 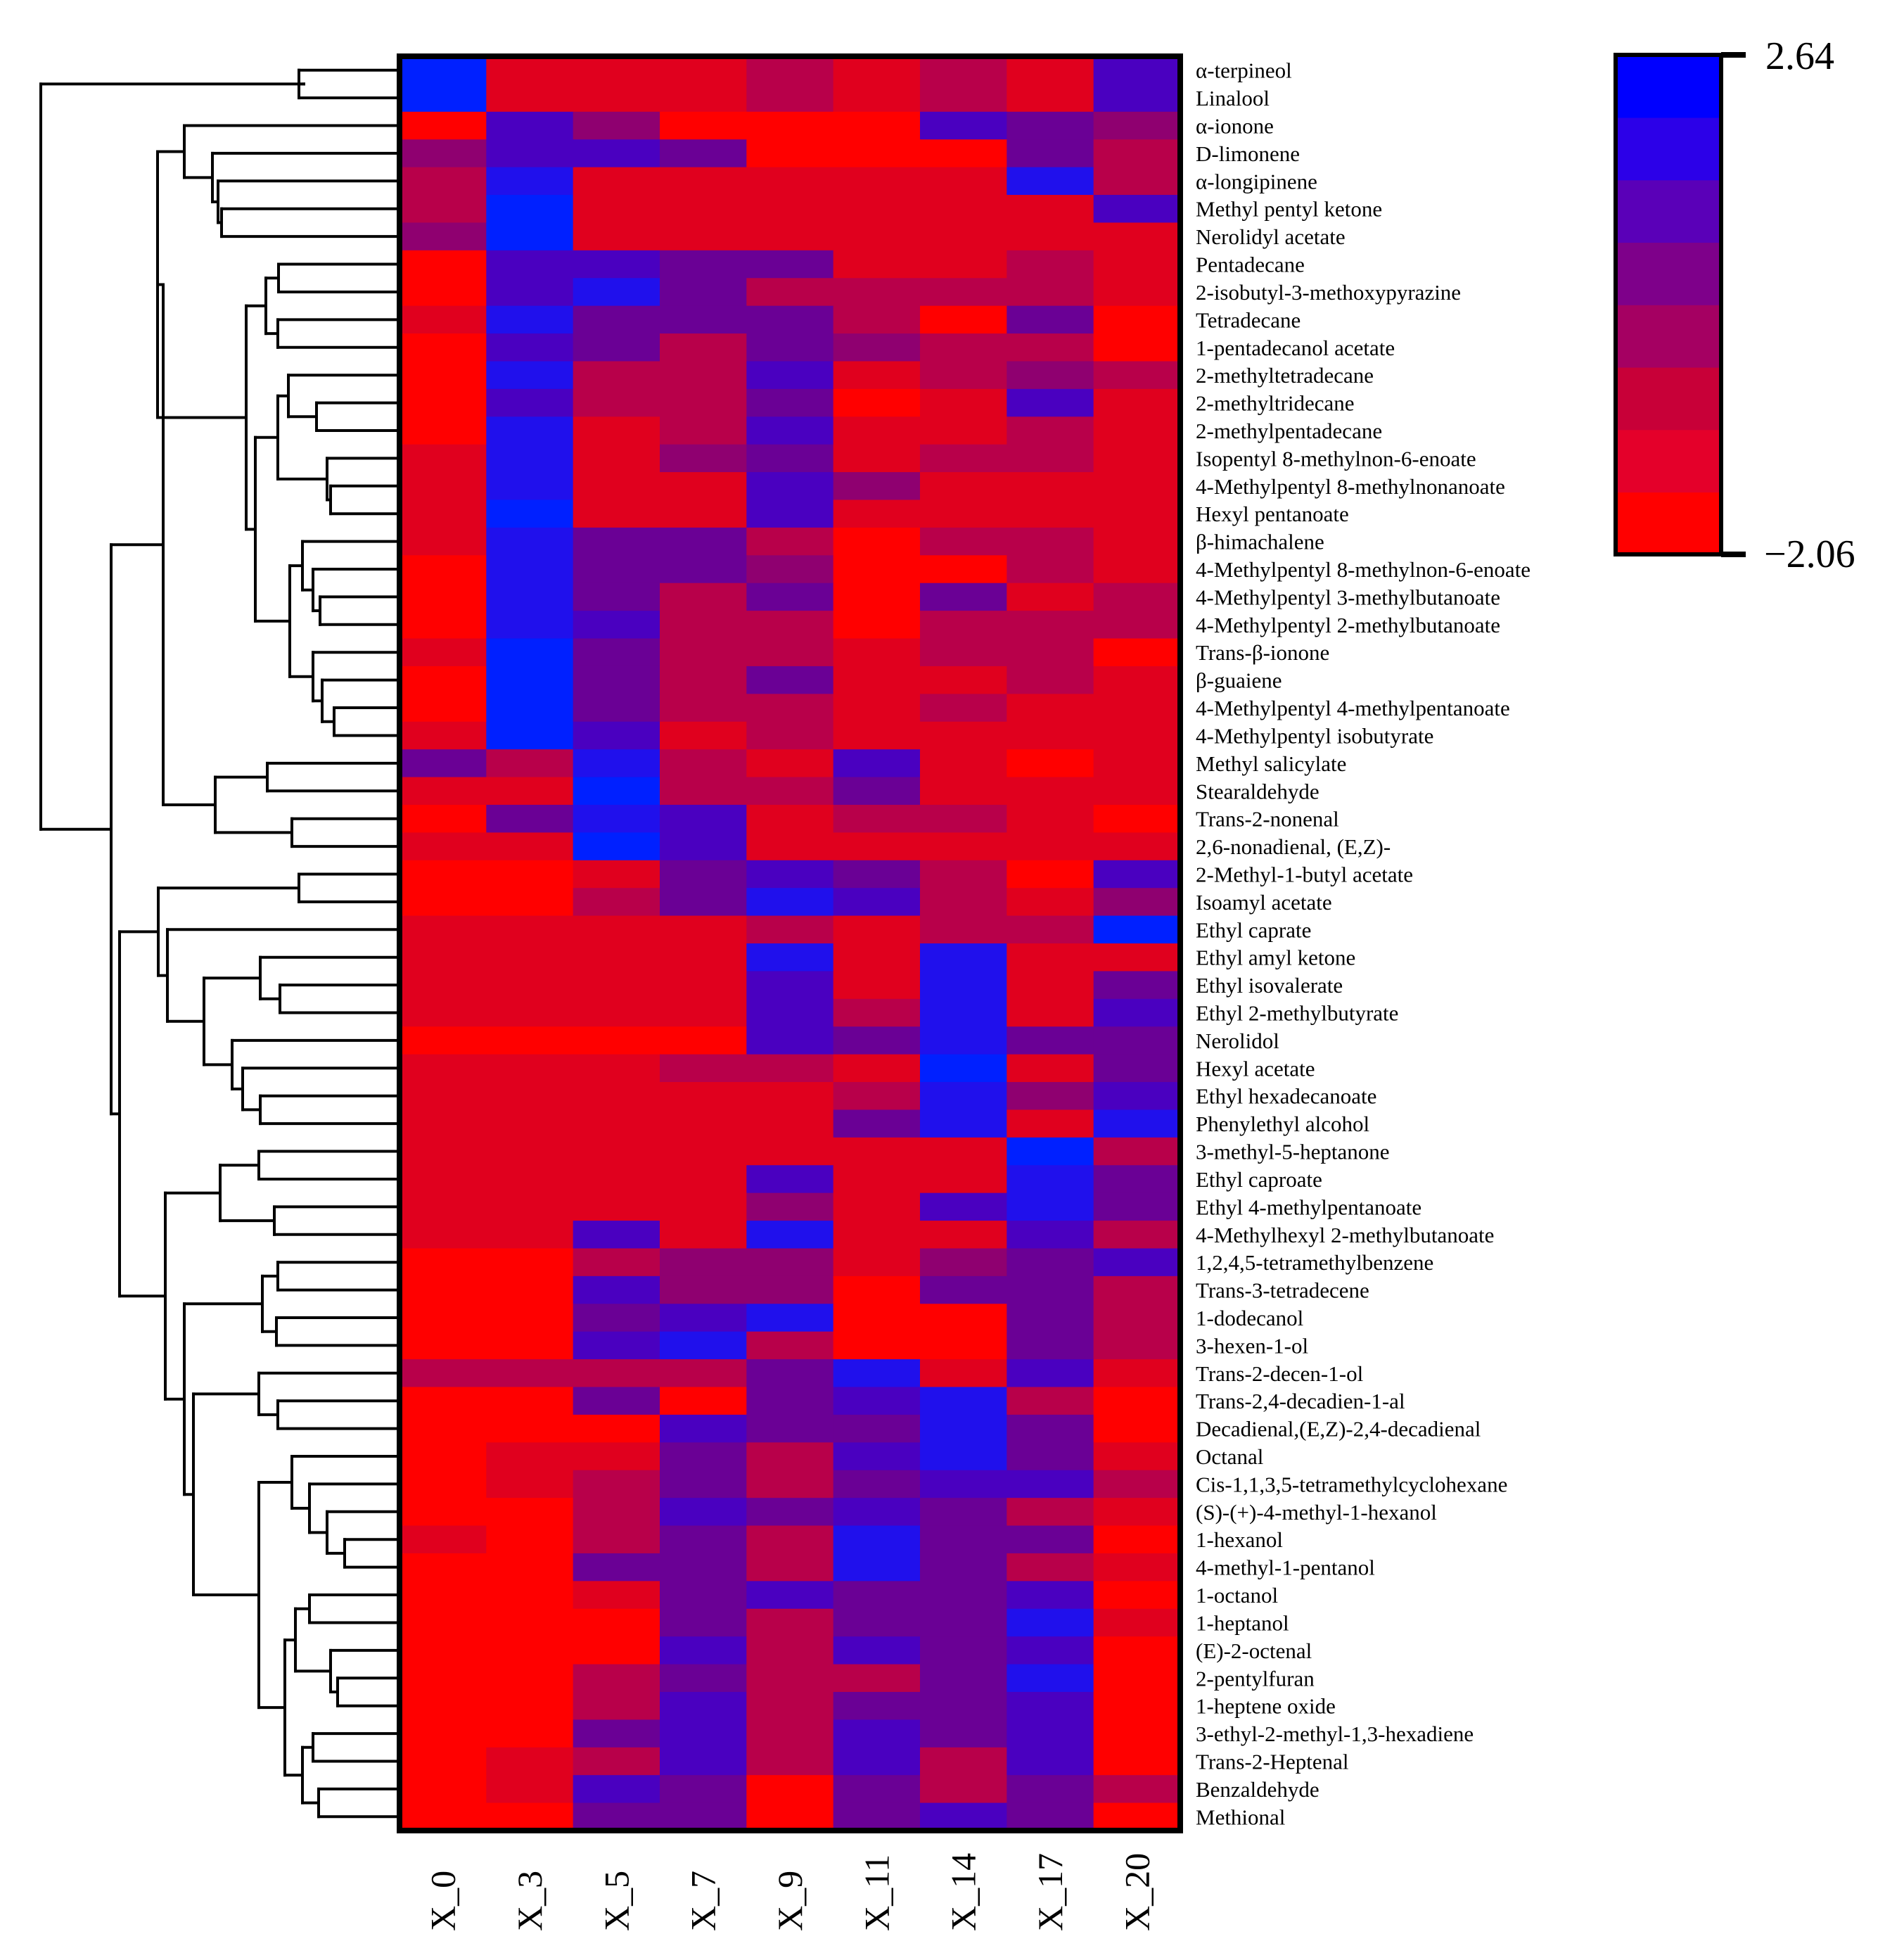 I want to click on row-label: Ethyl amyl ketone, so click(x=1275, y=958).